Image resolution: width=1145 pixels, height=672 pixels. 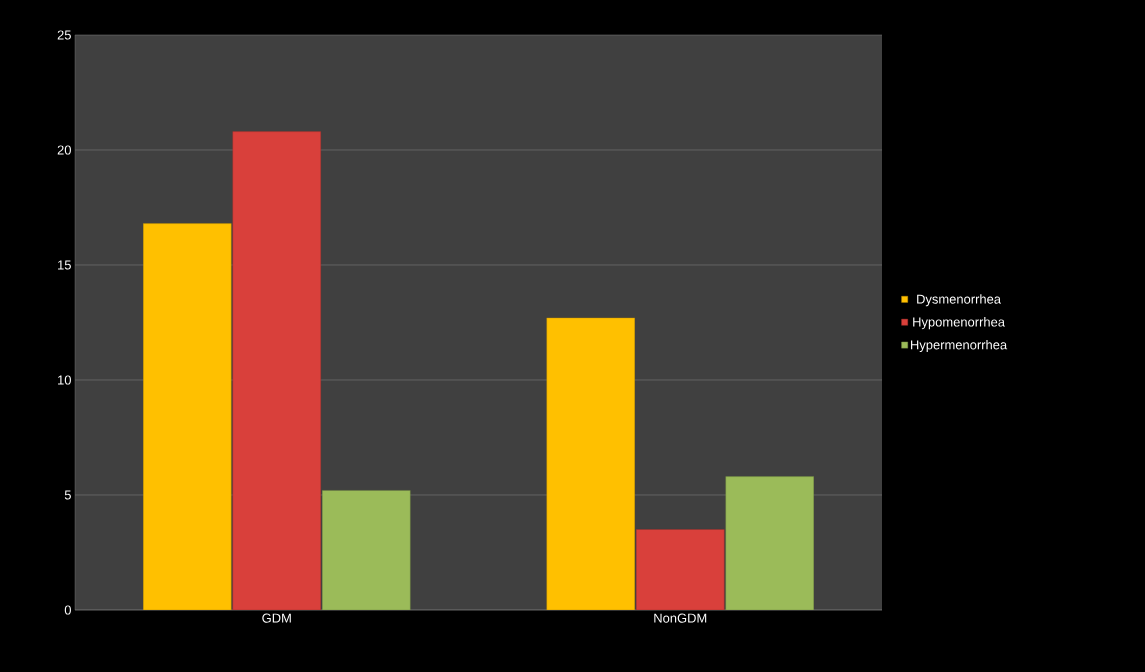 I want to click on x-tick-label: NonGDM, so click(x=680, y=618).